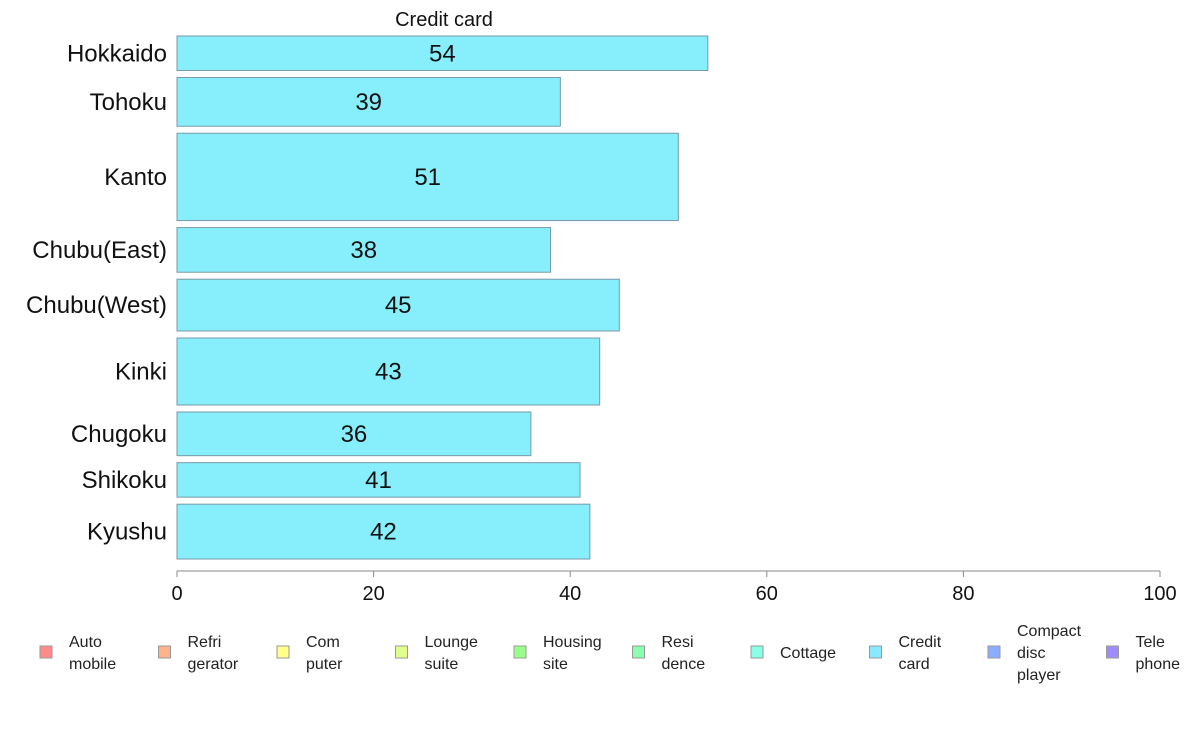 The width and height of the screenshot is (1188, 736). I want to click on legend-item: Auto mobile, so click(77, 653).